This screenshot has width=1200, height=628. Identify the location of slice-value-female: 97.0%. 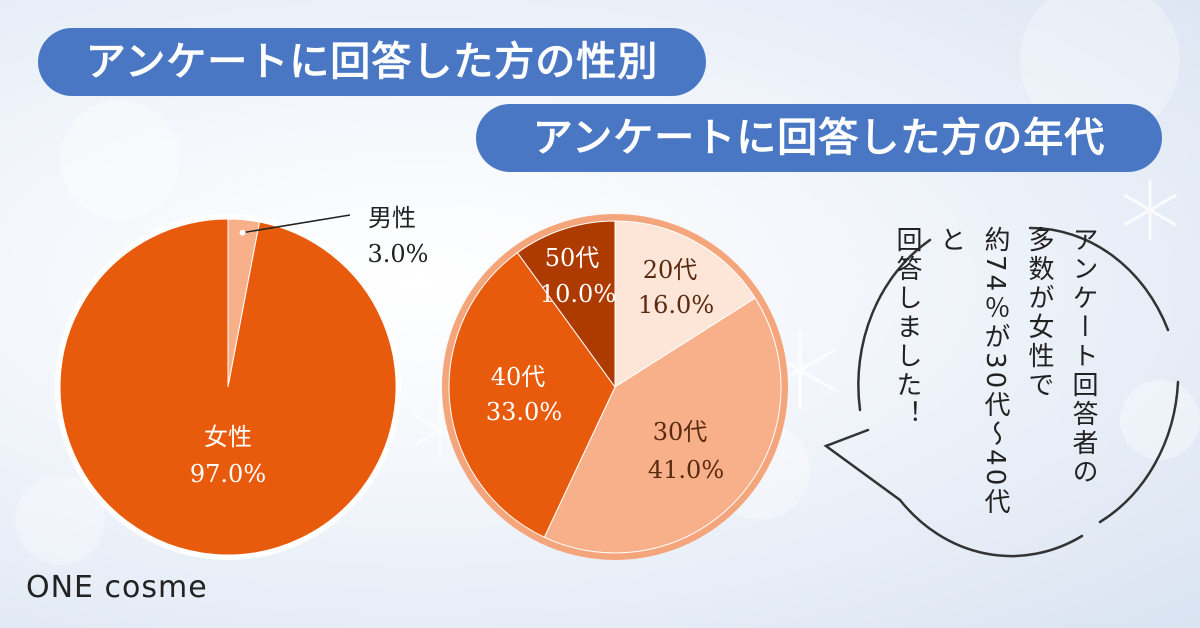
(228, 474).